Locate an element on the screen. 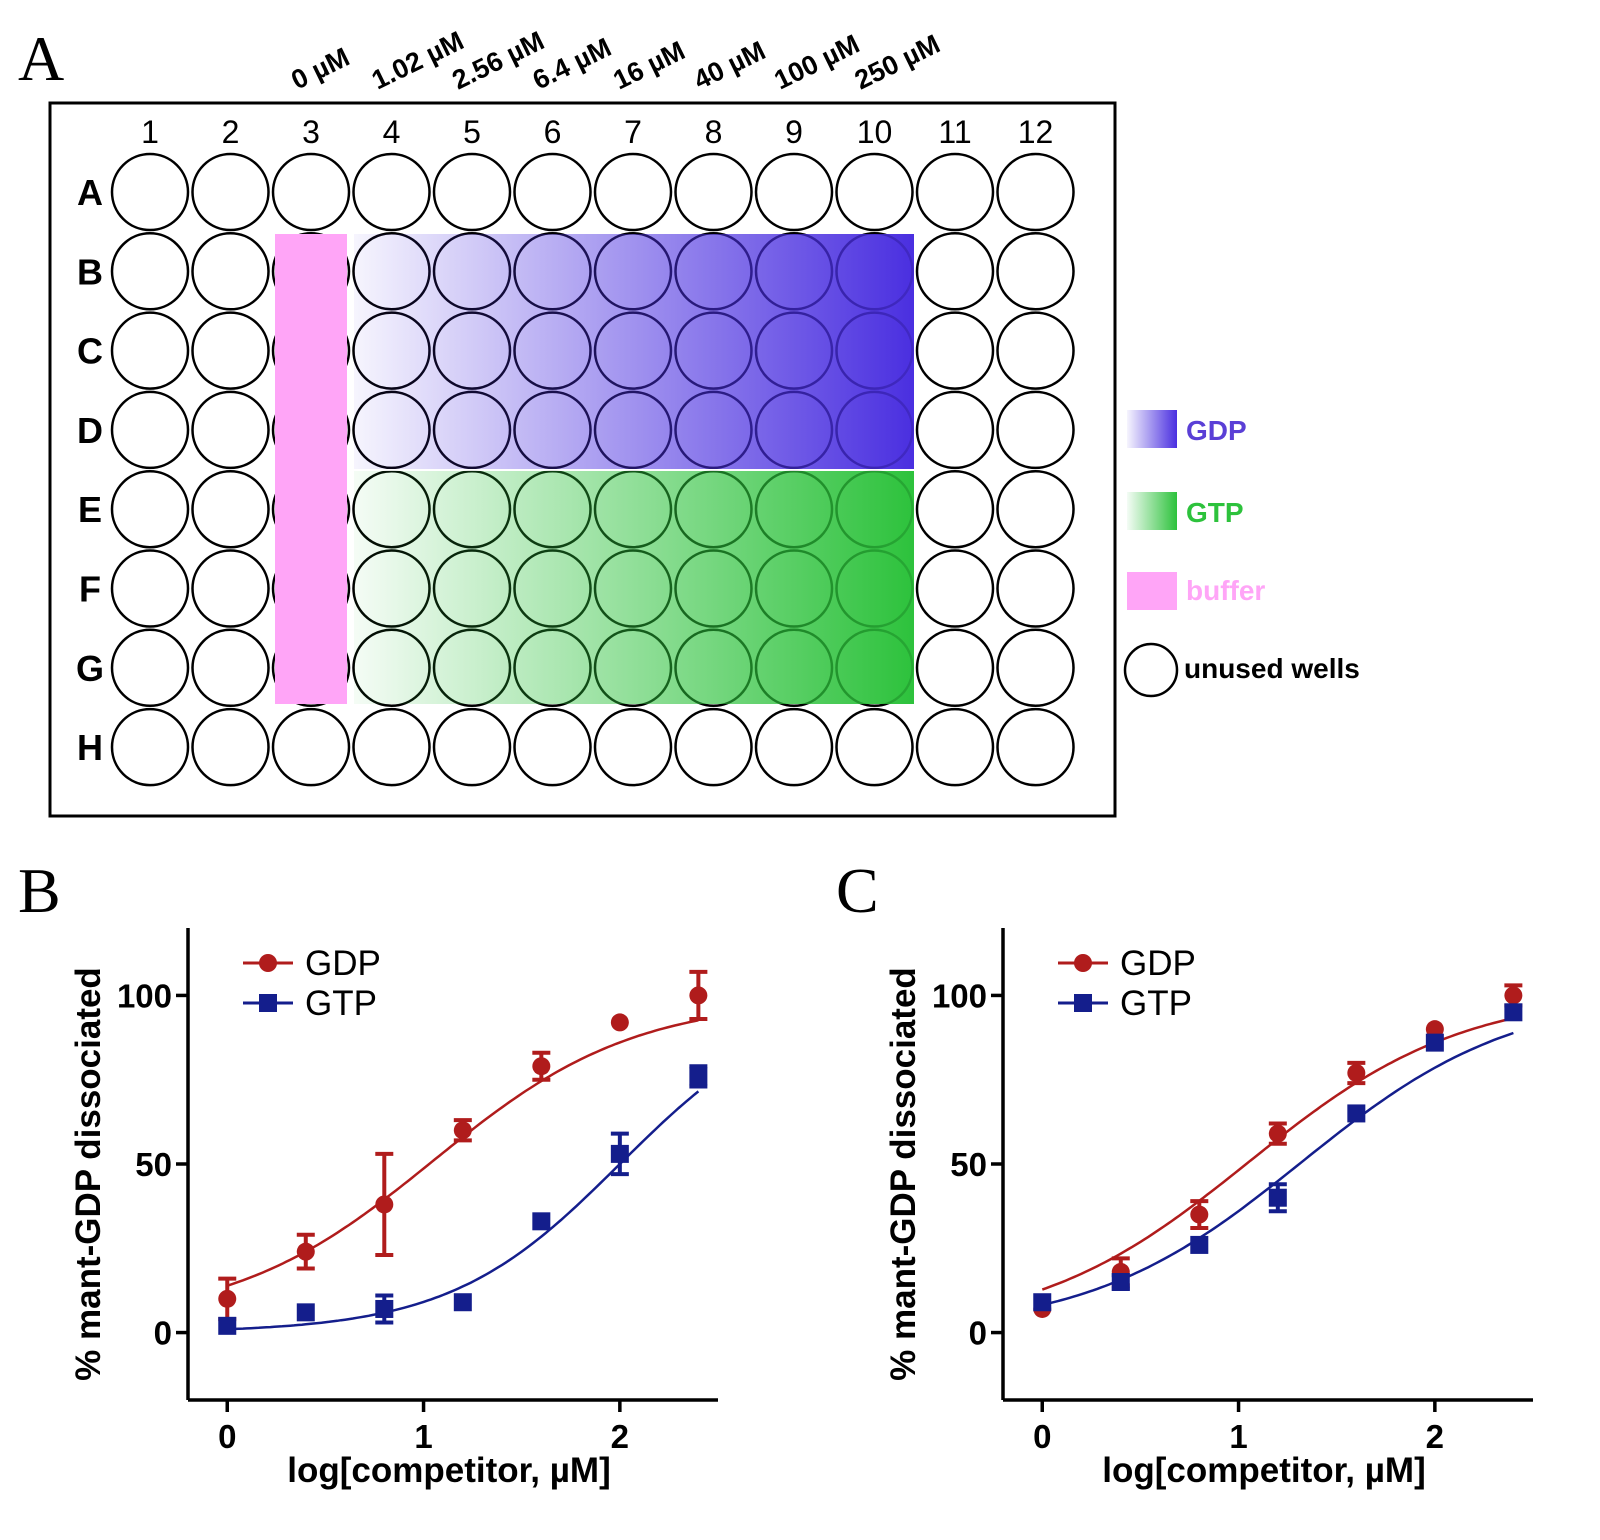 The width and height of the screenshot is (1600, 1540). well-outline-C10 is located at coordinates (874, 350).